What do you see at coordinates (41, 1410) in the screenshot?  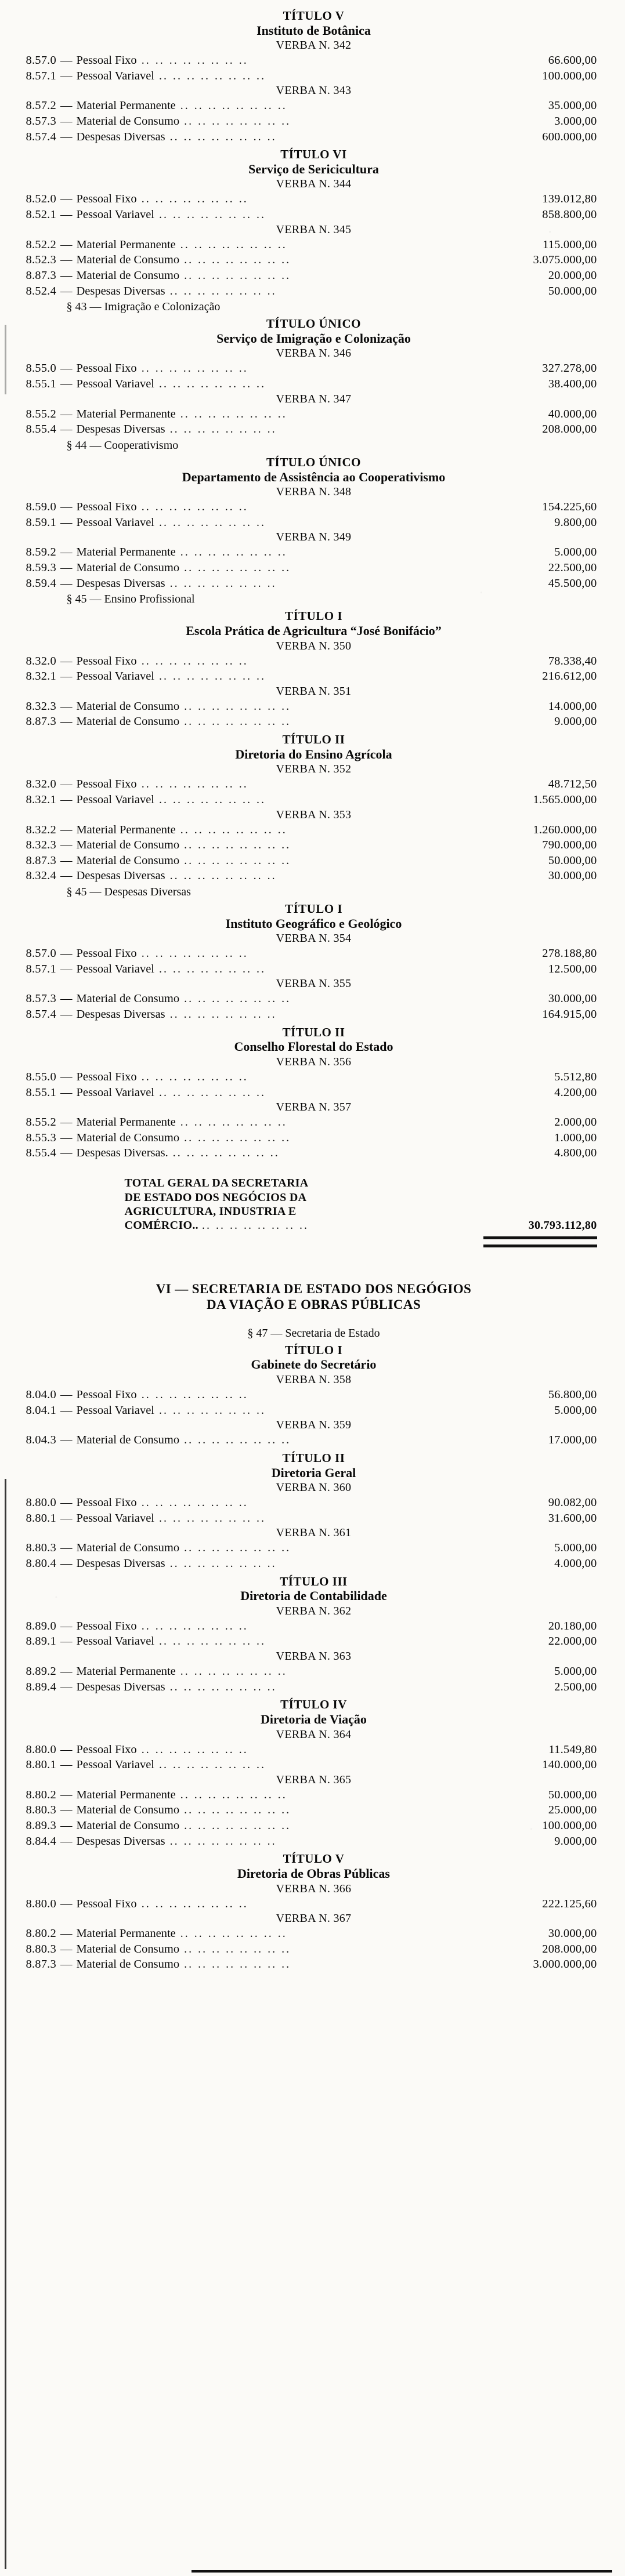 I see `item-code: 8.04.1` at bounding box center [41, 1410].